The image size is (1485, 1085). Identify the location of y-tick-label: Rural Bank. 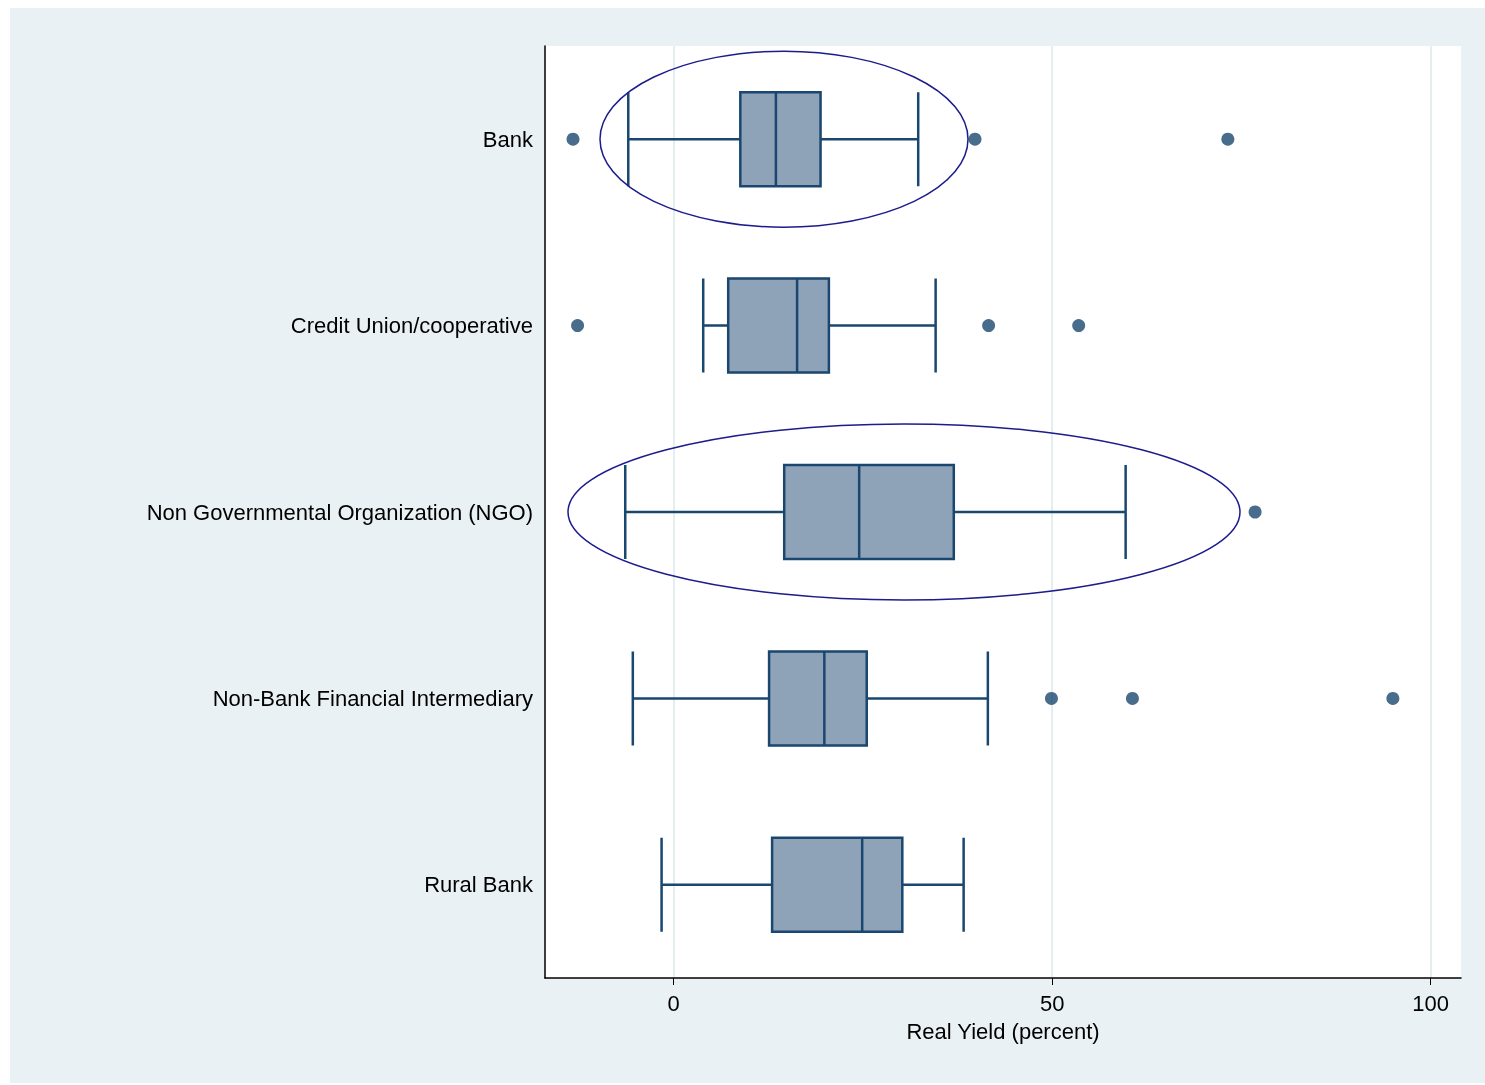
(479, 885).